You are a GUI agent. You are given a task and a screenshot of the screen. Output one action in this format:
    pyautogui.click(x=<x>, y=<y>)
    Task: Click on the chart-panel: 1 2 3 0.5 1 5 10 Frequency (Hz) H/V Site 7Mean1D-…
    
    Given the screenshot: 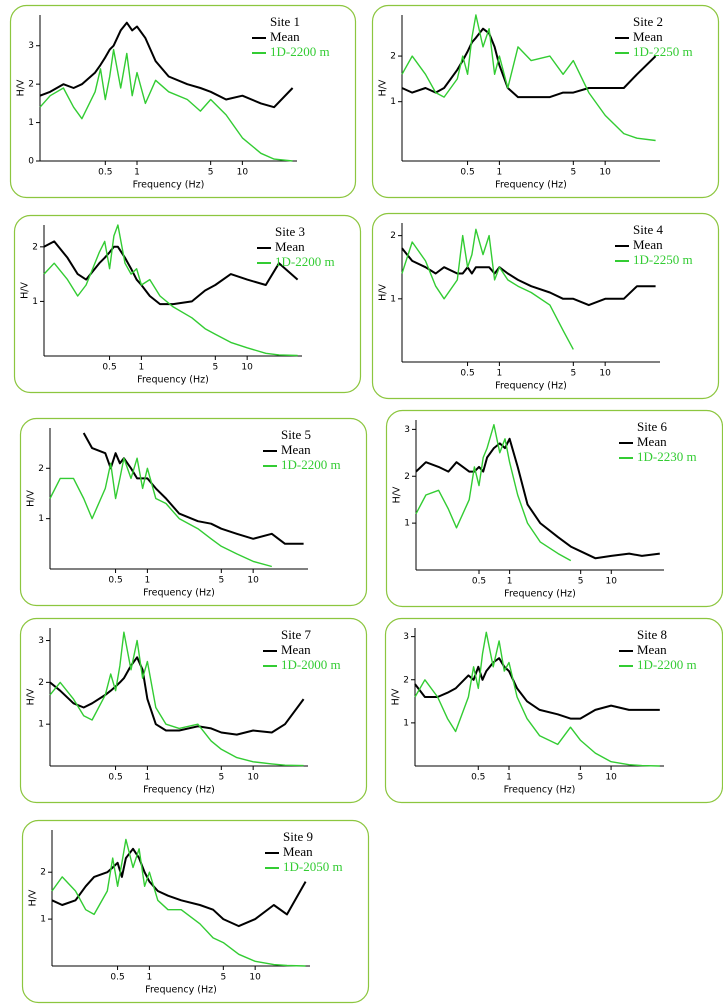 What is the action you would take?
    pyautogui.click(x=193, y=710)
    